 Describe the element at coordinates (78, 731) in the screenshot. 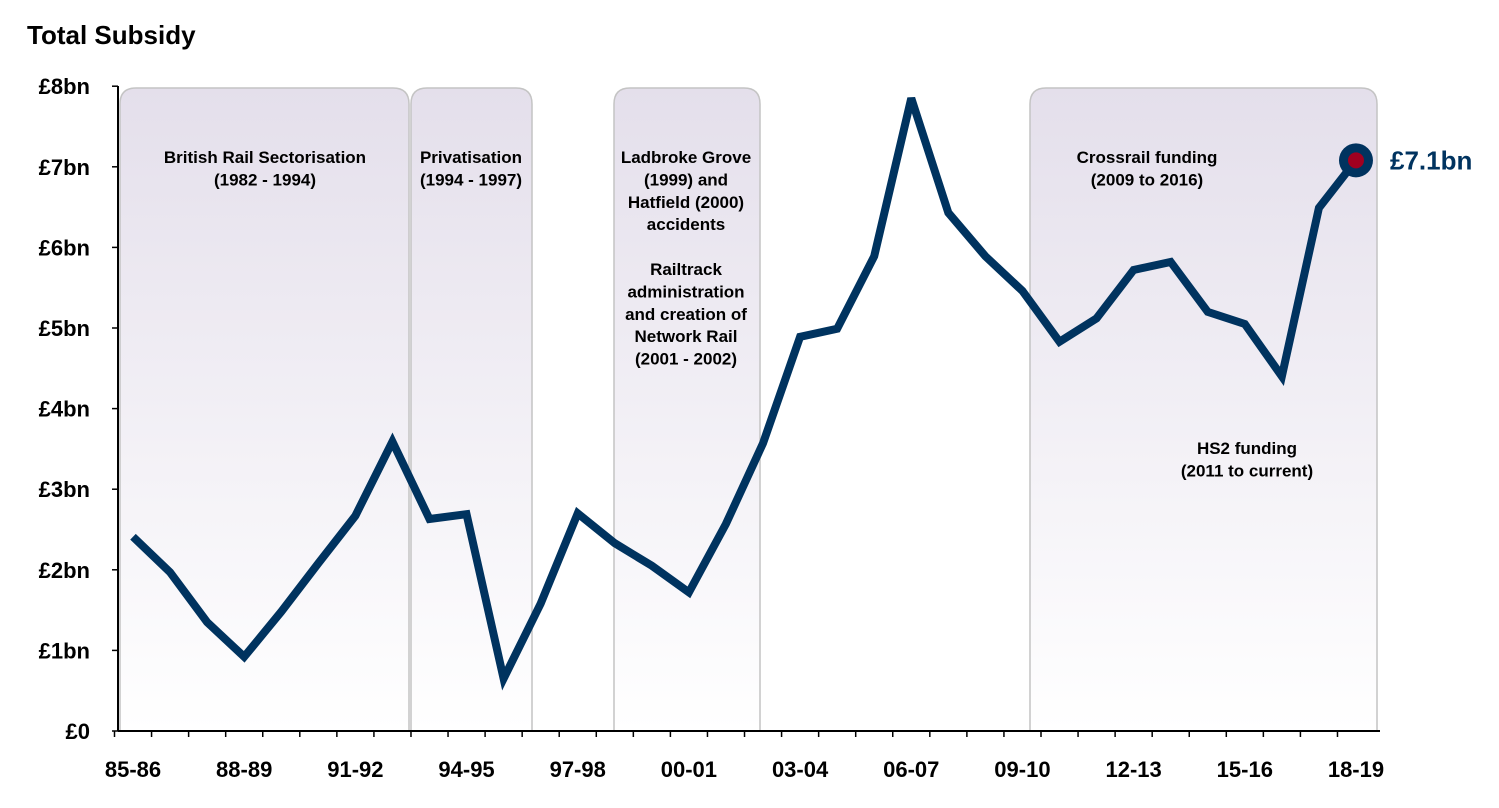

I see `y-tick-label: £0` at that location.